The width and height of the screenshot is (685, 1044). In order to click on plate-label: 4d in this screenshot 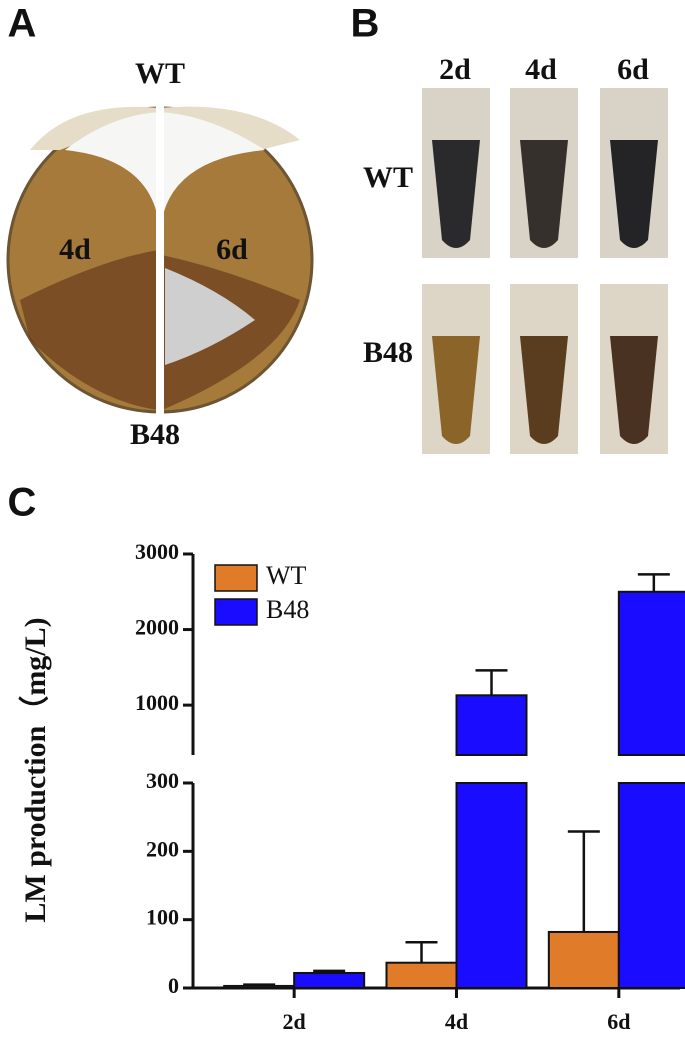, I will do `click(75, 249)`.